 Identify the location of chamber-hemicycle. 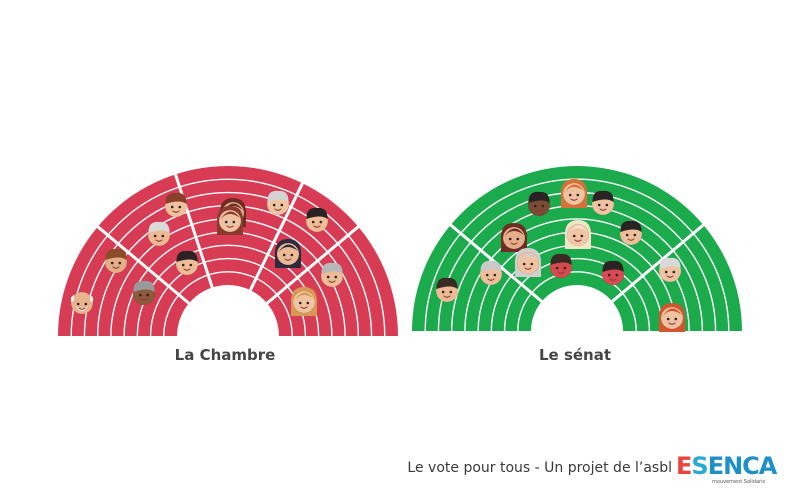
(228, 253).